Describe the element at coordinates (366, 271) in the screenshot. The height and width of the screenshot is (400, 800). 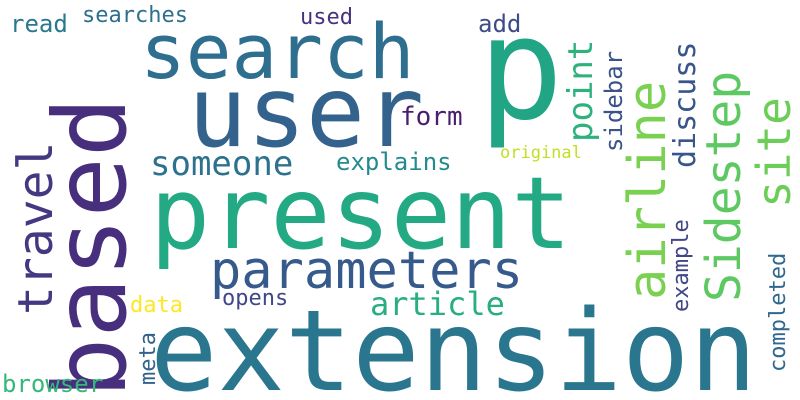
I see `word-parameters: parameters` at that location.